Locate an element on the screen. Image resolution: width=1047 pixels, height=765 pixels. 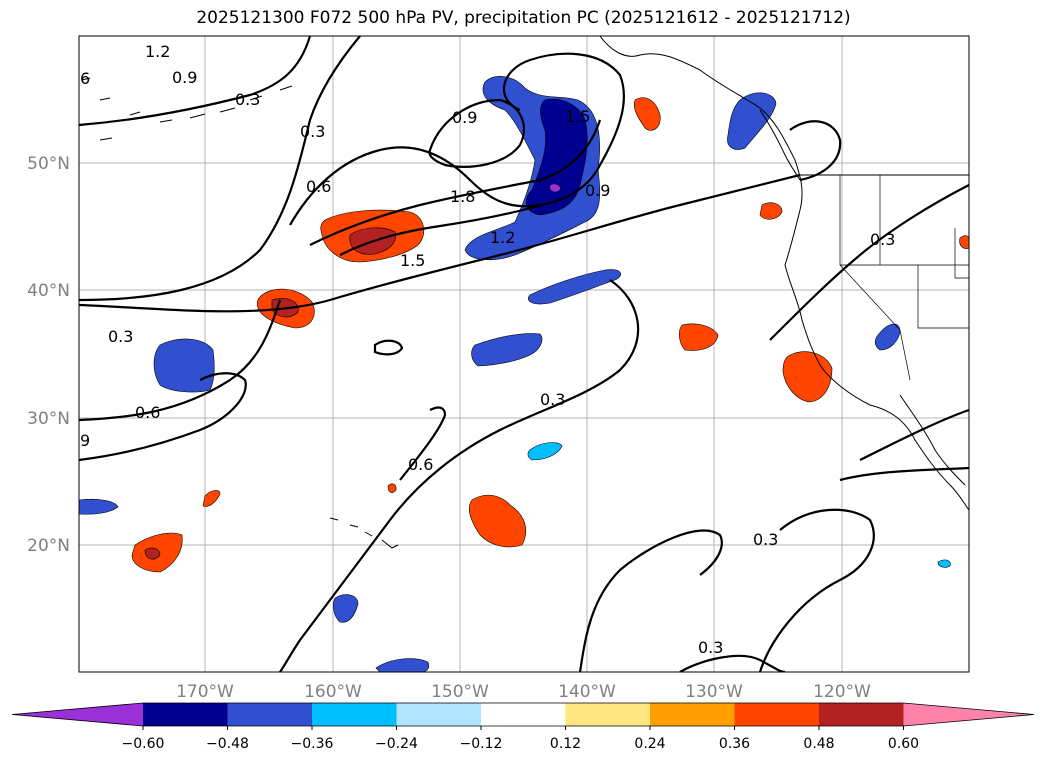
lat-tick: 40°N is located at coordinates (48, 291).